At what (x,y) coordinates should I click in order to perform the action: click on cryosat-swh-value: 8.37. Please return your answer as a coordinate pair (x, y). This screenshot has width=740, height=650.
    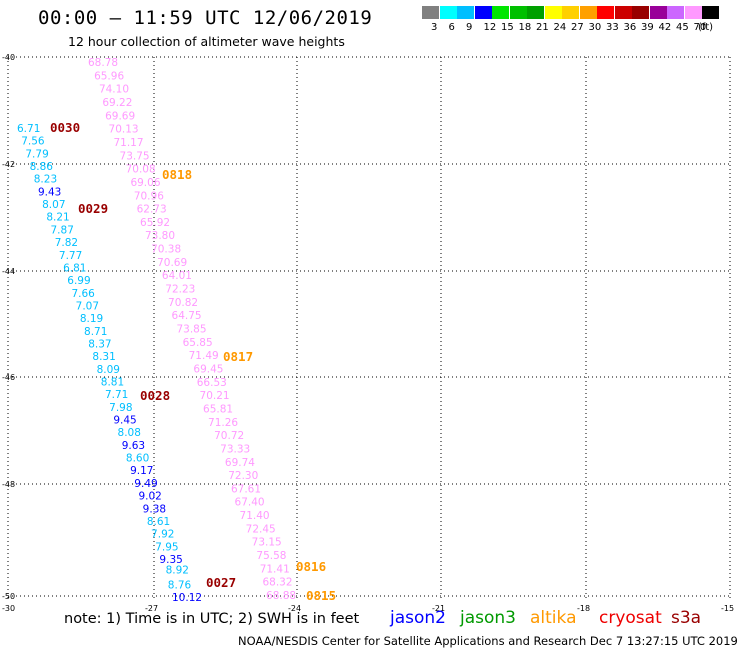
    Looking at the image, I should click on (99, 344).